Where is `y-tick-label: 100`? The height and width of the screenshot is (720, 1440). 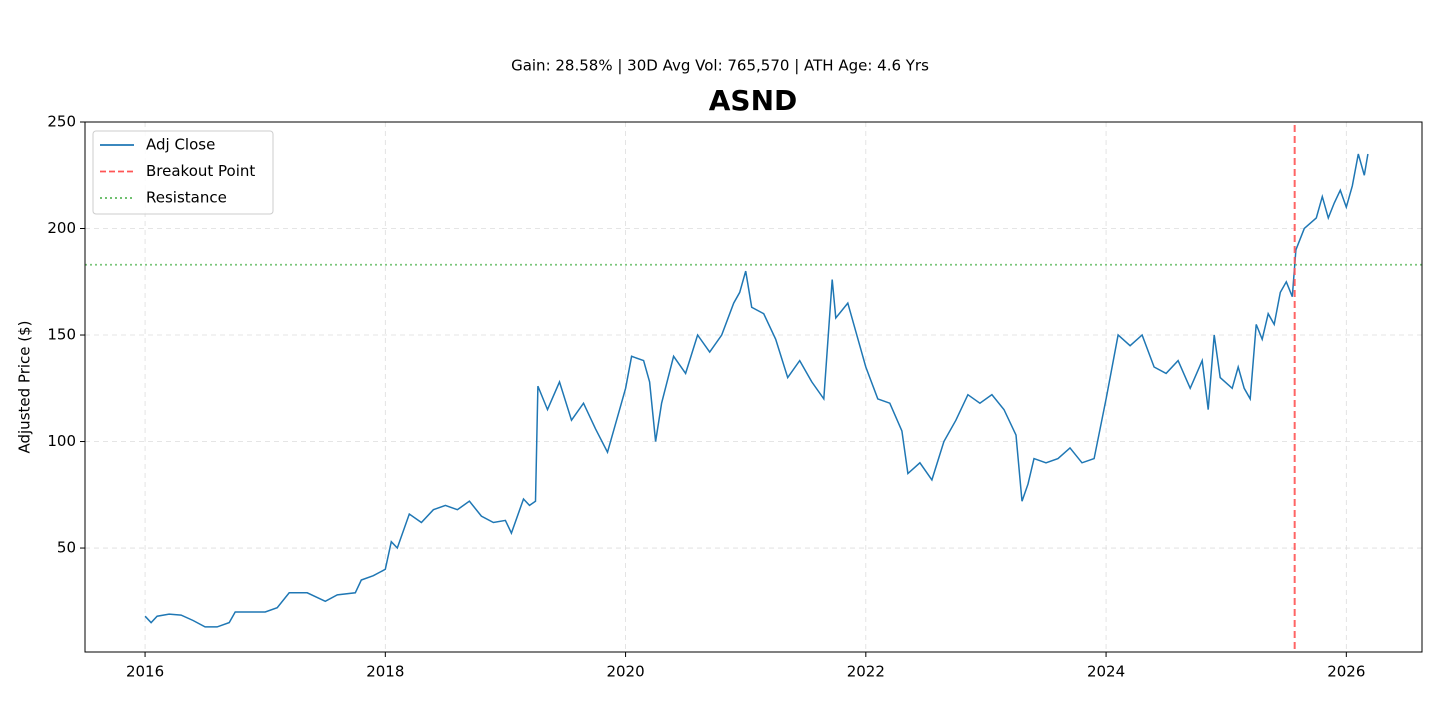
y-tick-label: 100 is located at coordinates (61, 441).